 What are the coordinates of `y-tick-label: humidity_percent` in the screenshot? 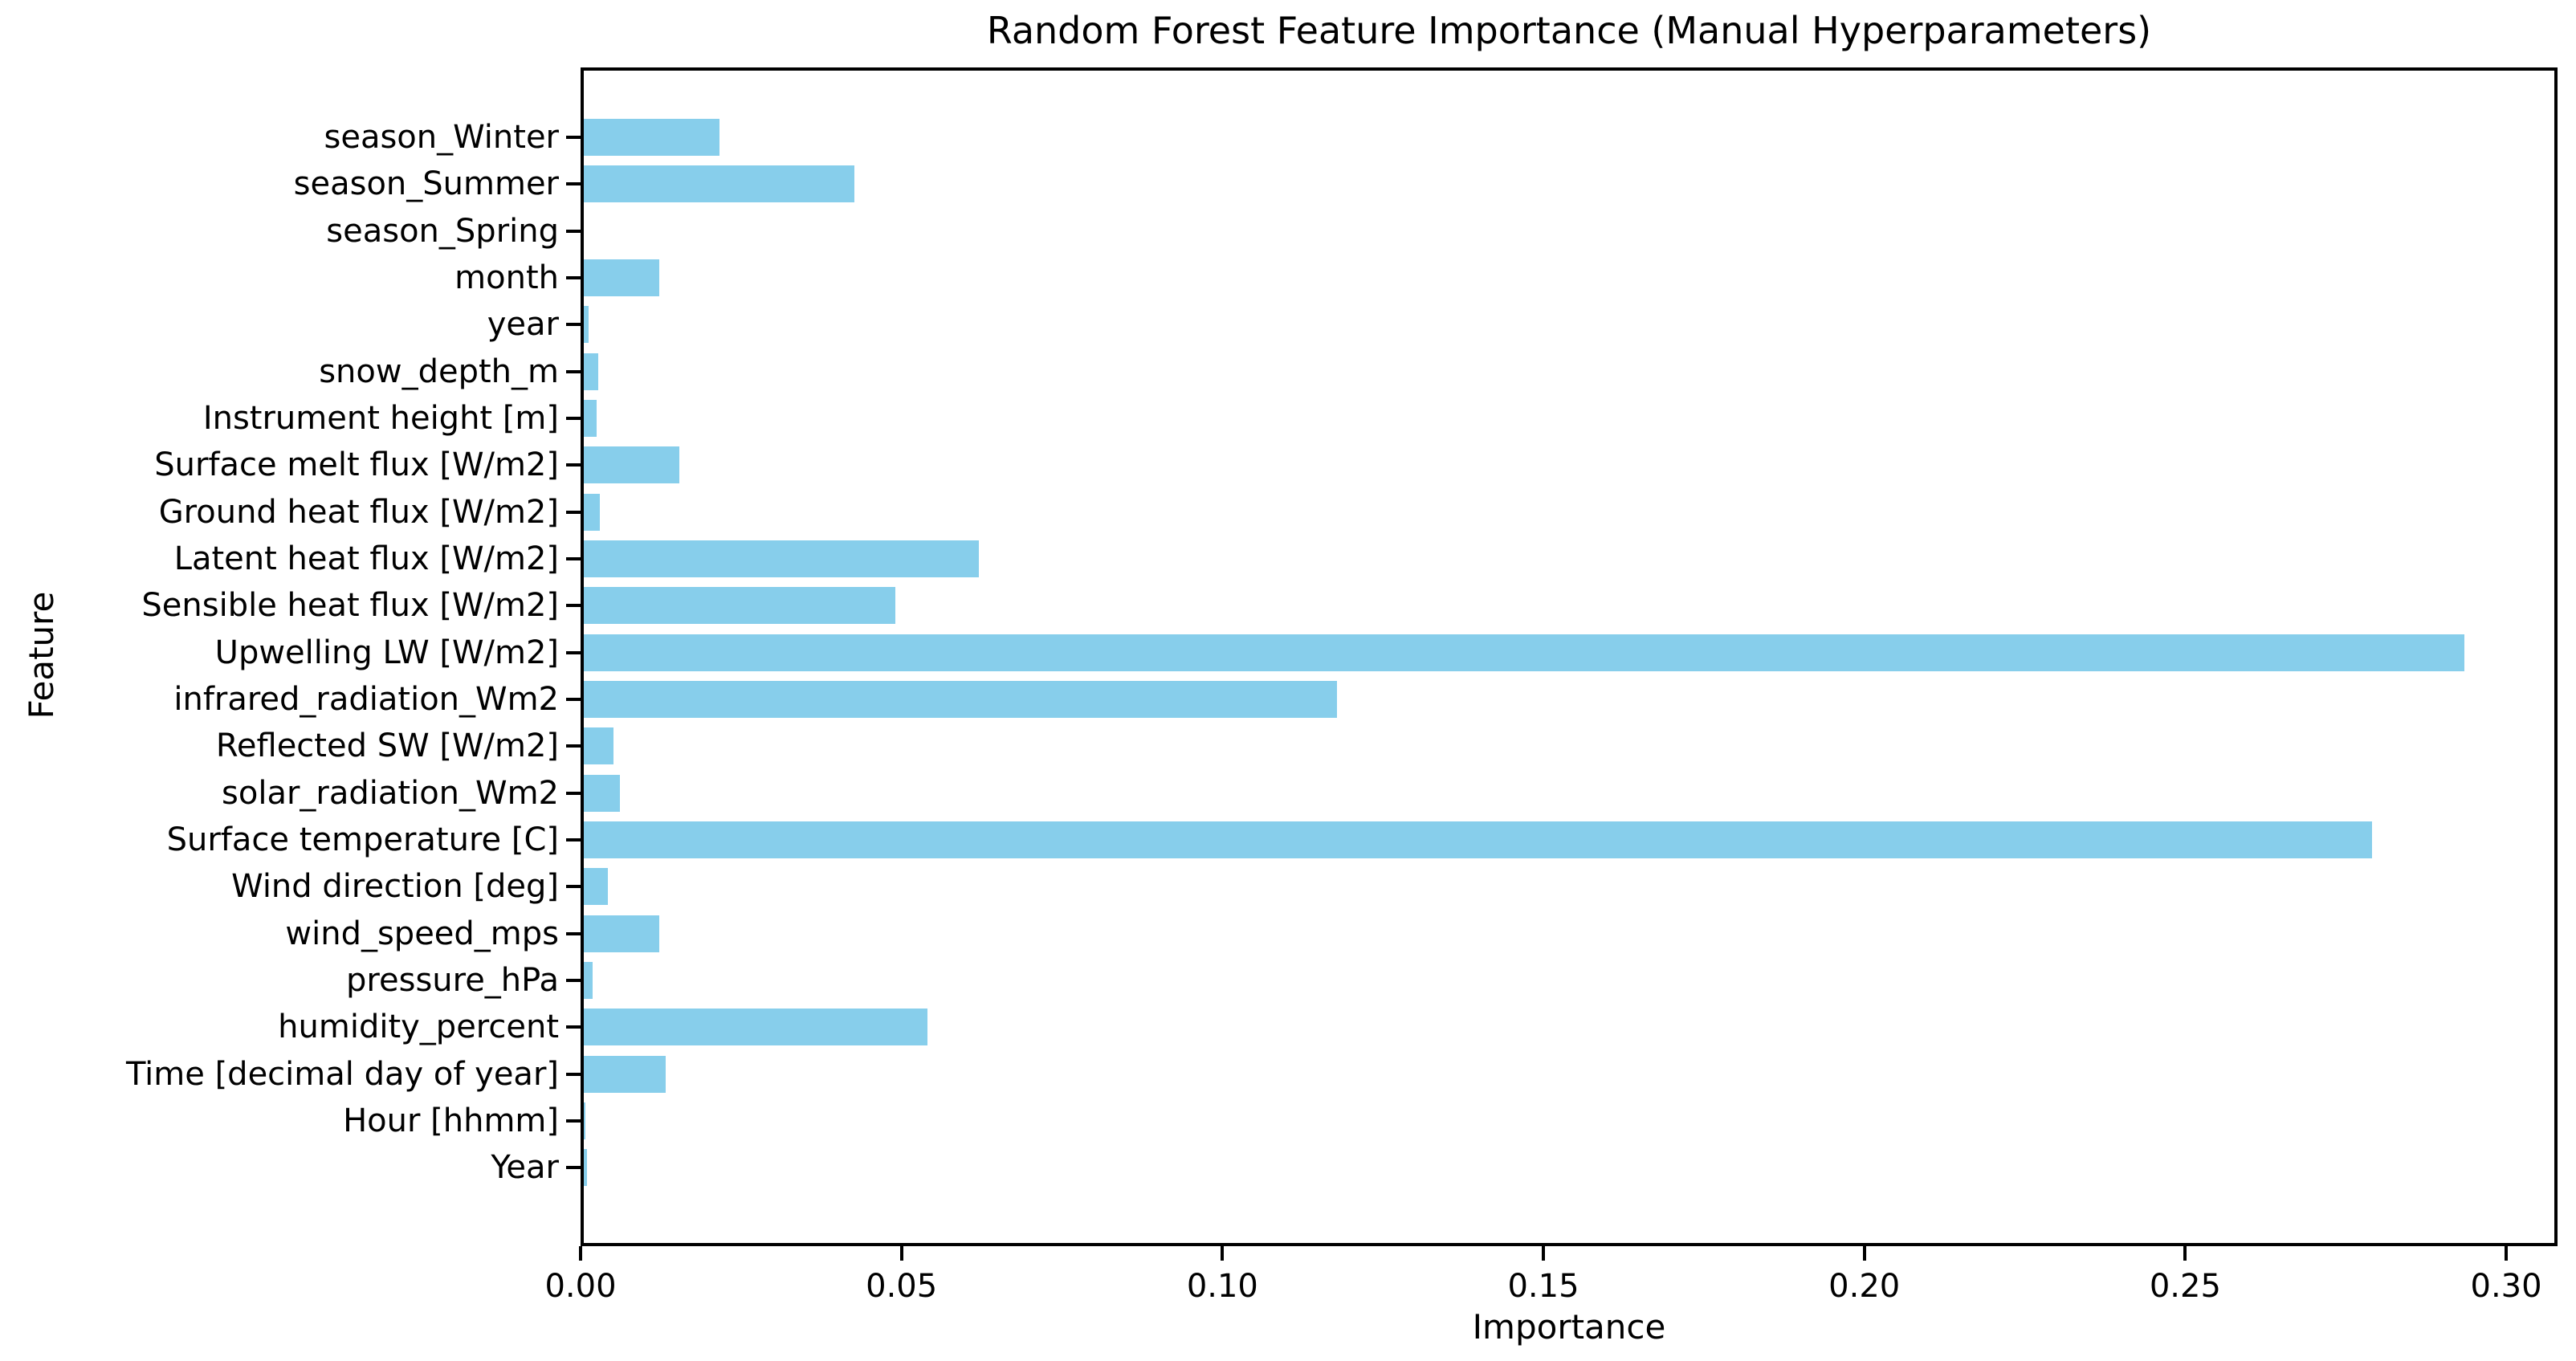 It's located at (418, 1027).